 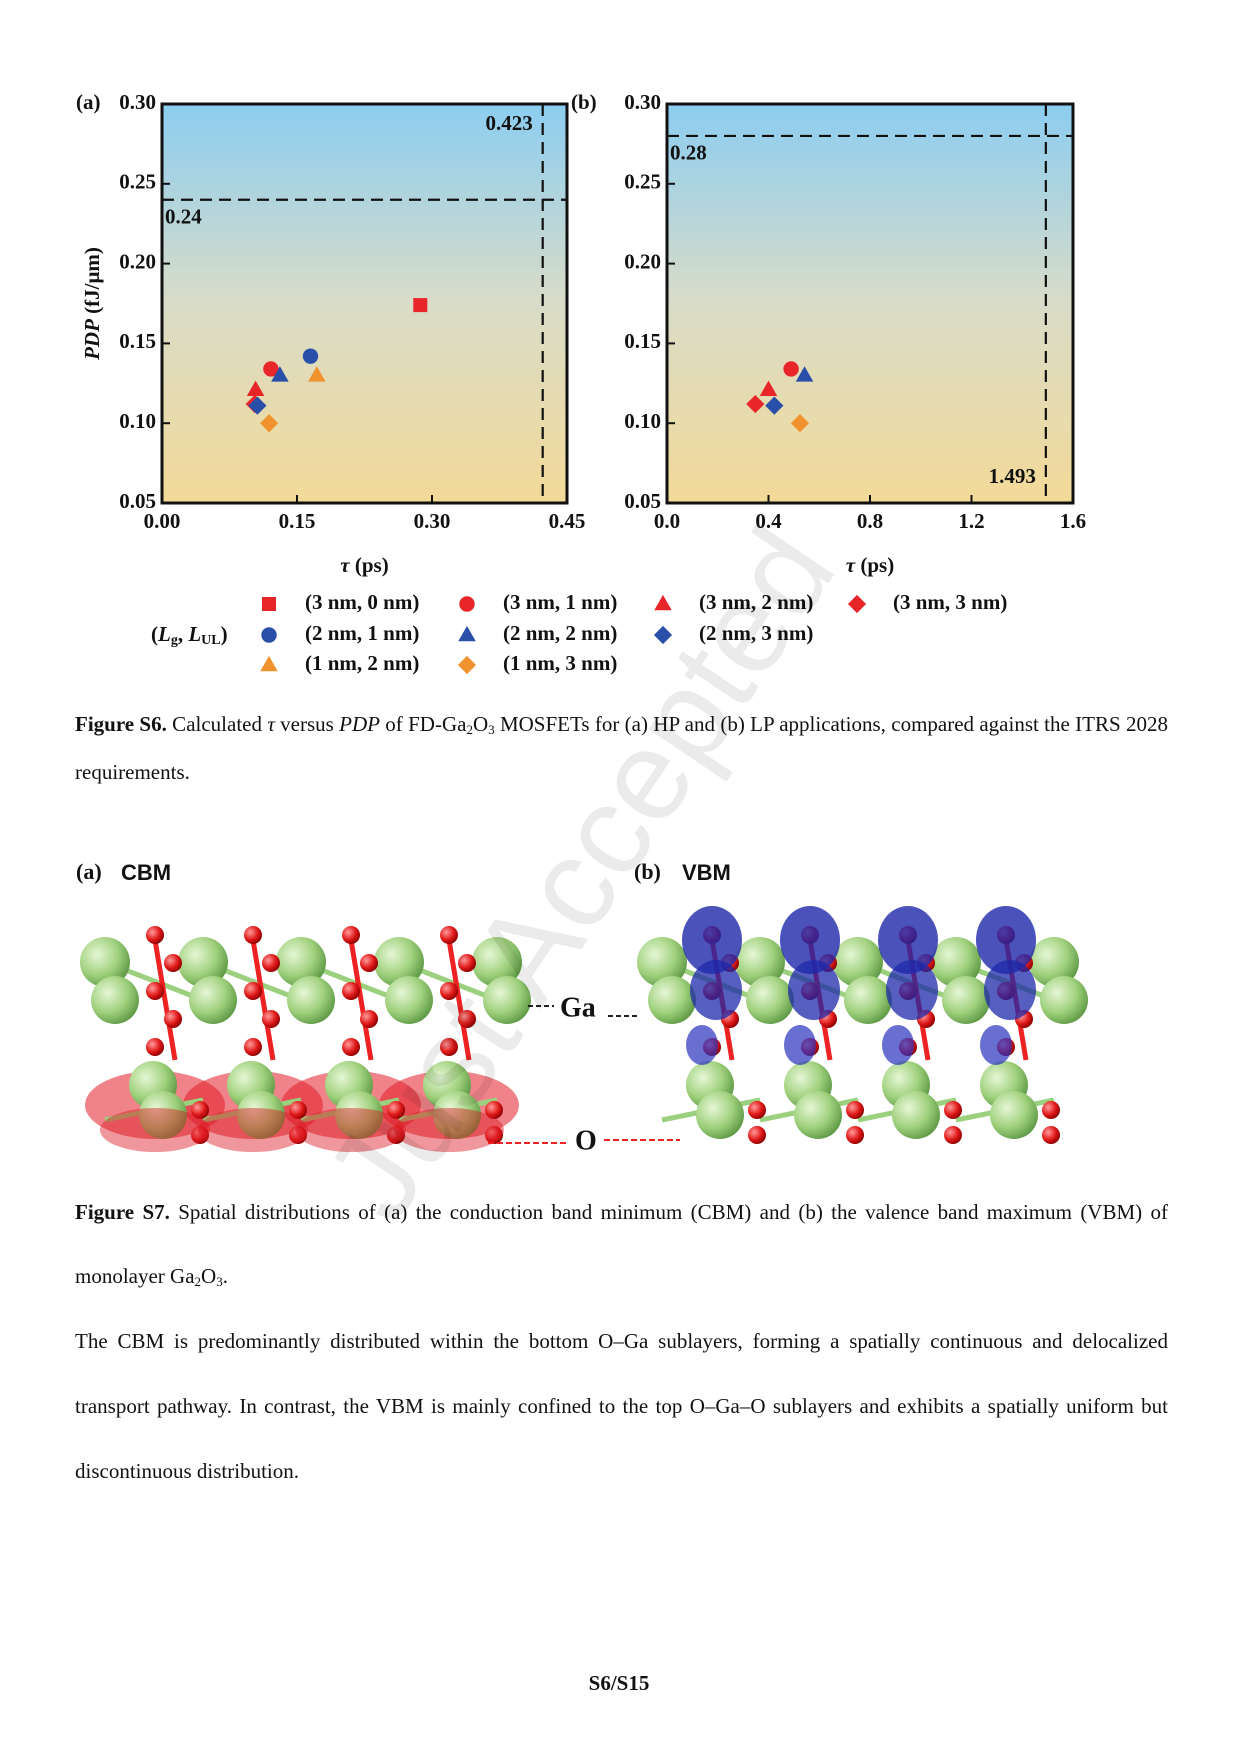 I want to click on y-axis-label-part: PDP, so click(x=92, y=340).